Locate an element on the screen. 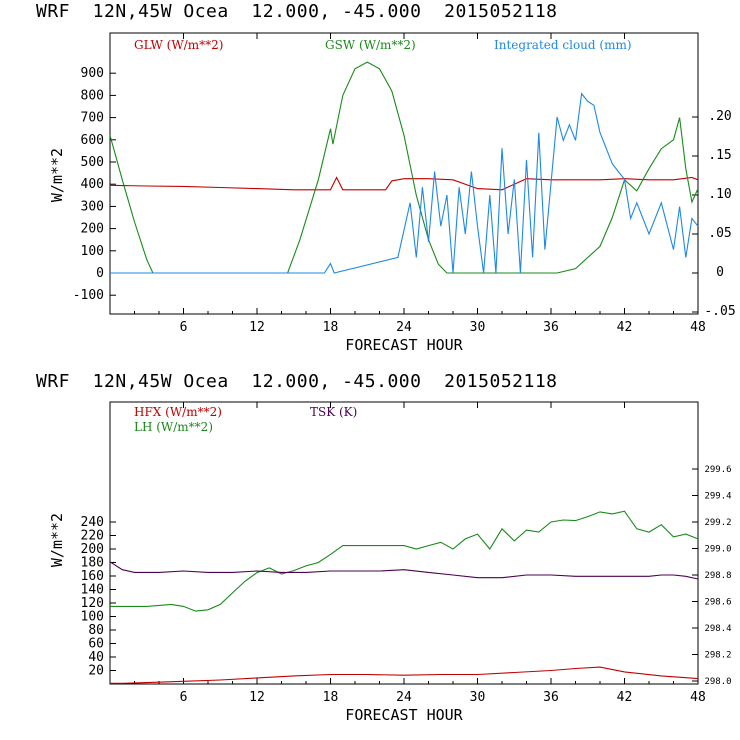 This screenshot has height=740, width=740. y2-tick-label: 298.8 is located at coordinates (717, 576).